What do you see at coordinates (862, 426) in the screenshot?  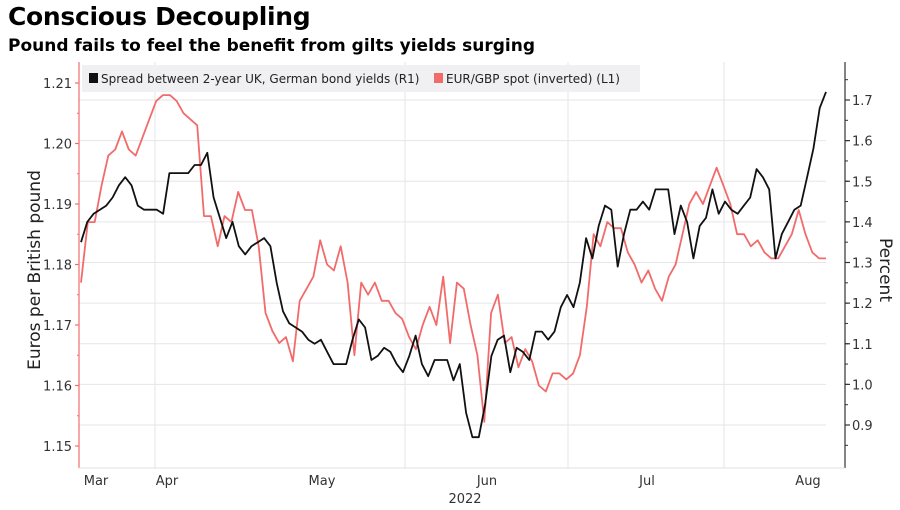 I see `right-tick-label: 0.9` at bounding box center [862, 426].